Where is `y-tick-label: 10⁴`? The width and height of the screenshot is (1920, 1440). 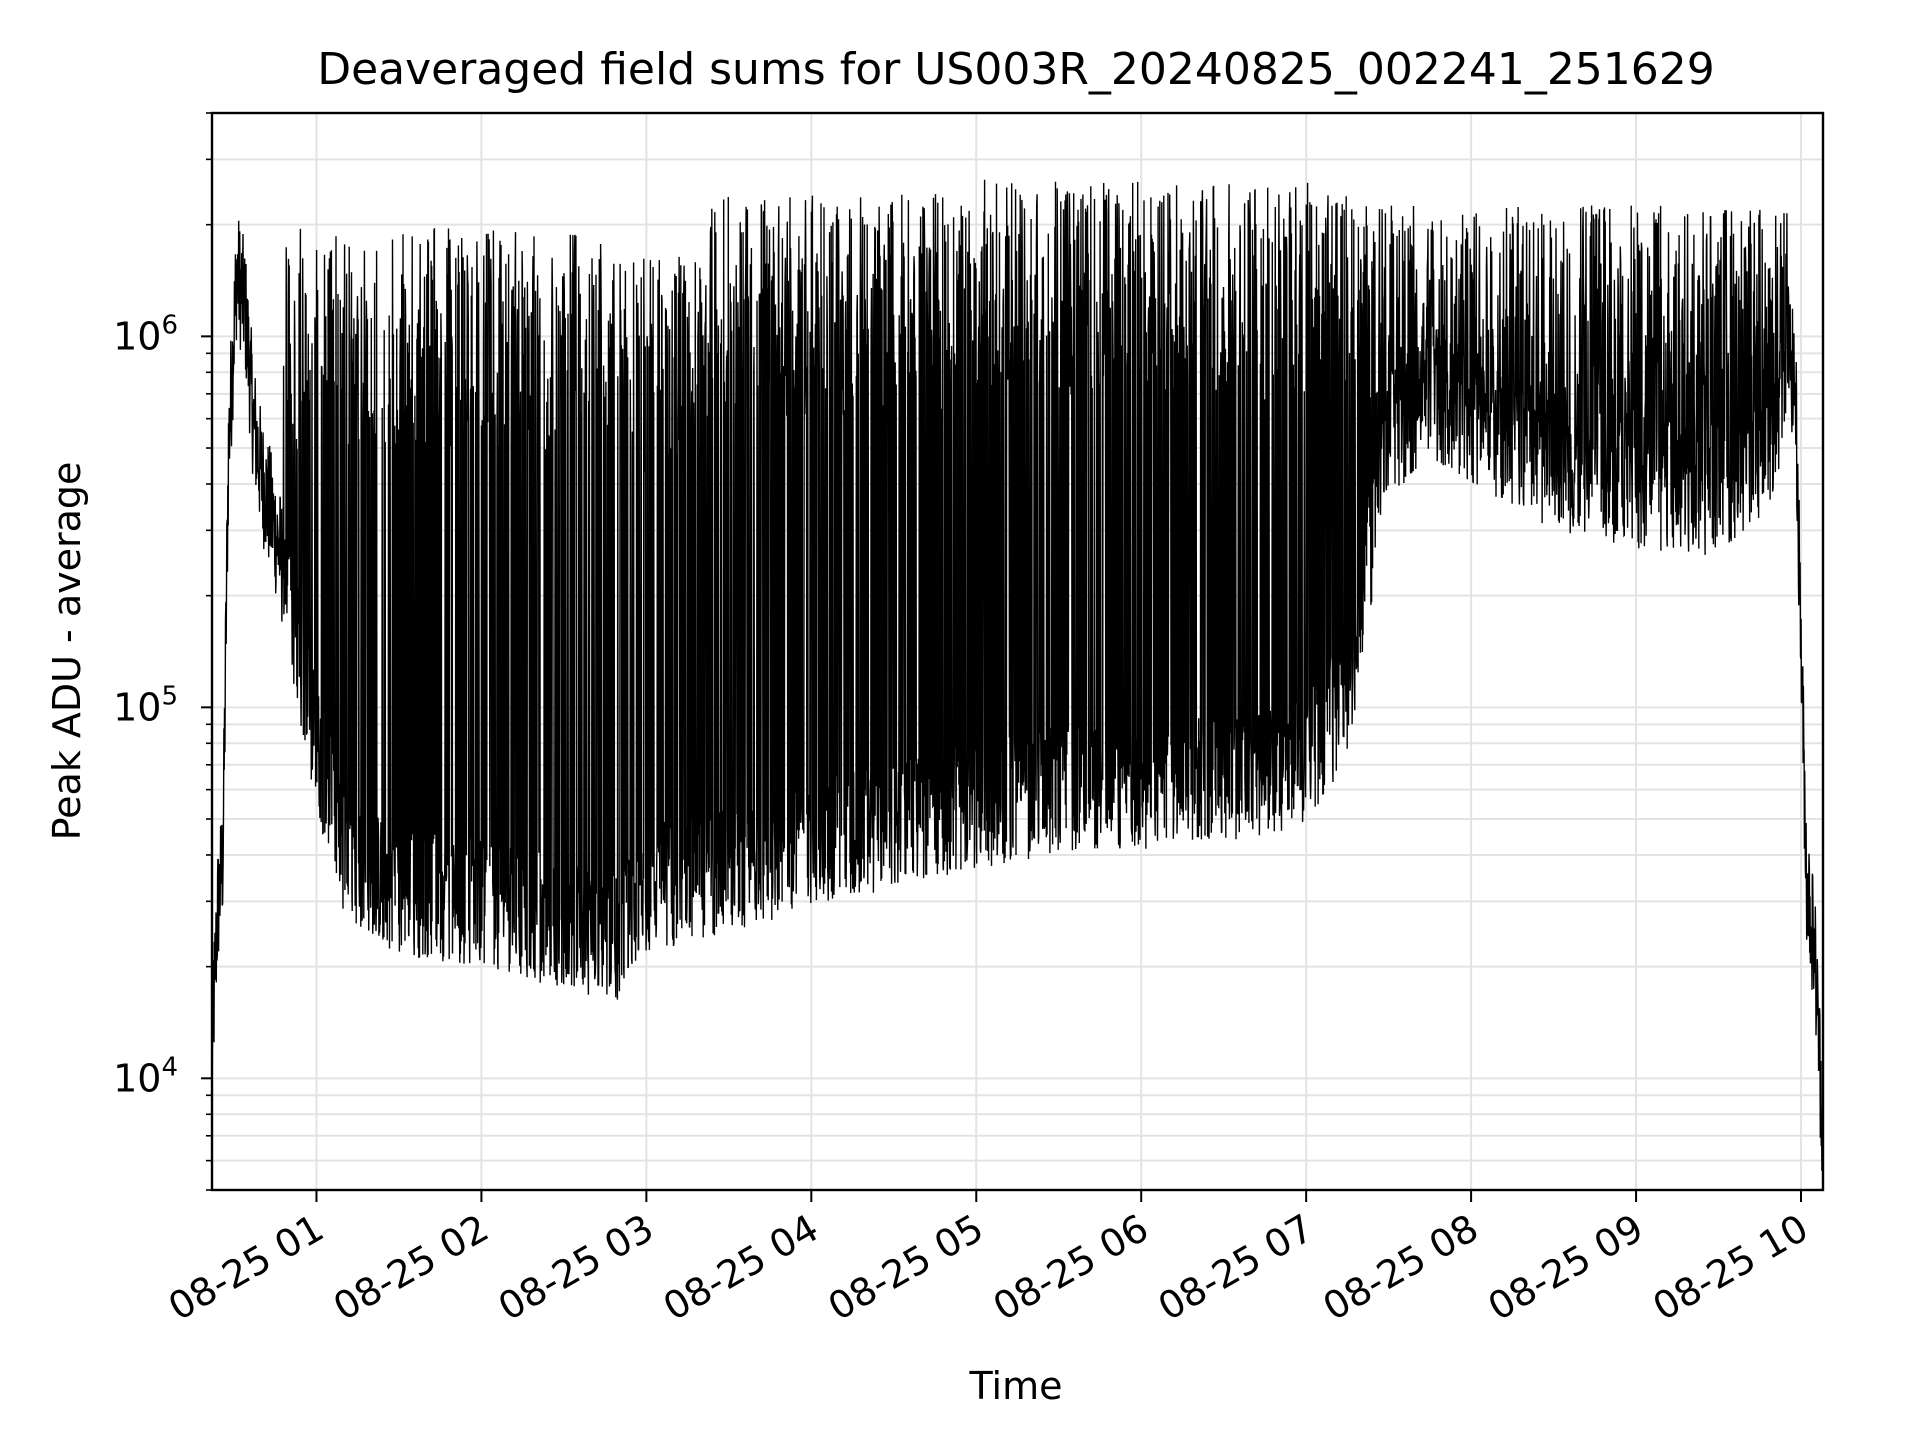 y-tick-label: 10⁴ is located at coordinates (145, 1076).